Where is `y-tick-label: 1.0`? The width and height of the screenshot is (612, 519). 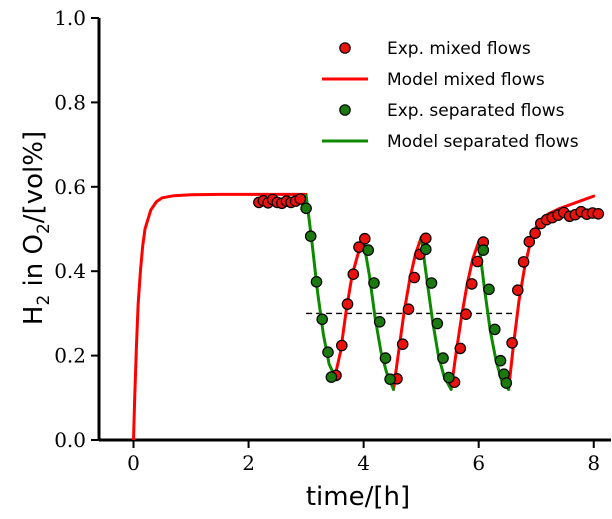
y-tick-label: 1.0 is located at coordinates (70, 18).